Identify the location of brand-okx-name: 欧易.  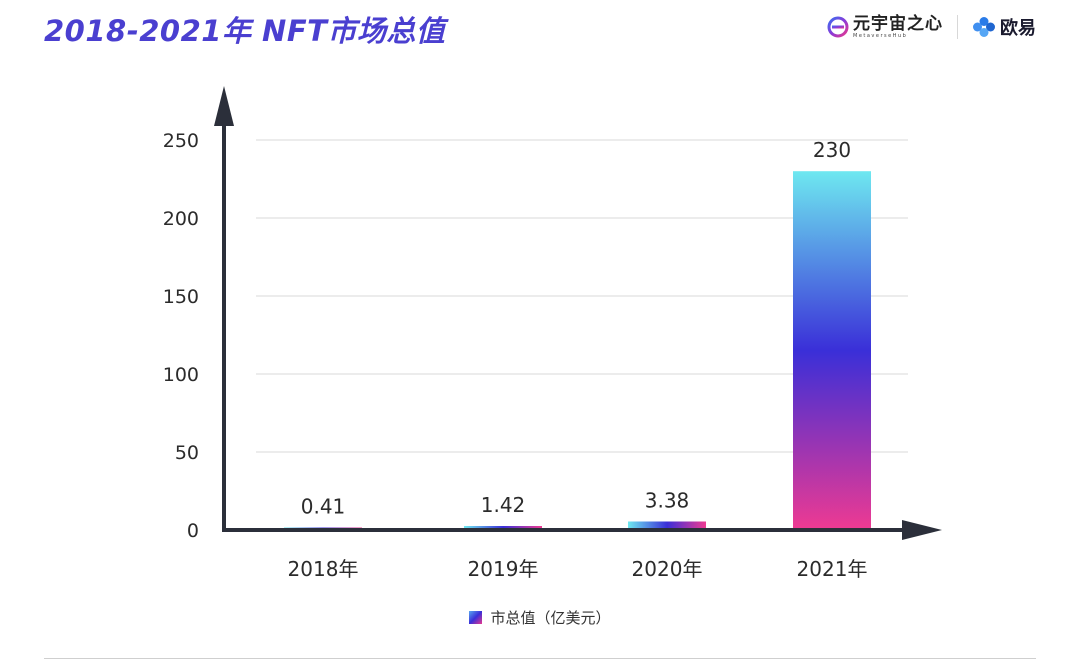
(1018, 28).